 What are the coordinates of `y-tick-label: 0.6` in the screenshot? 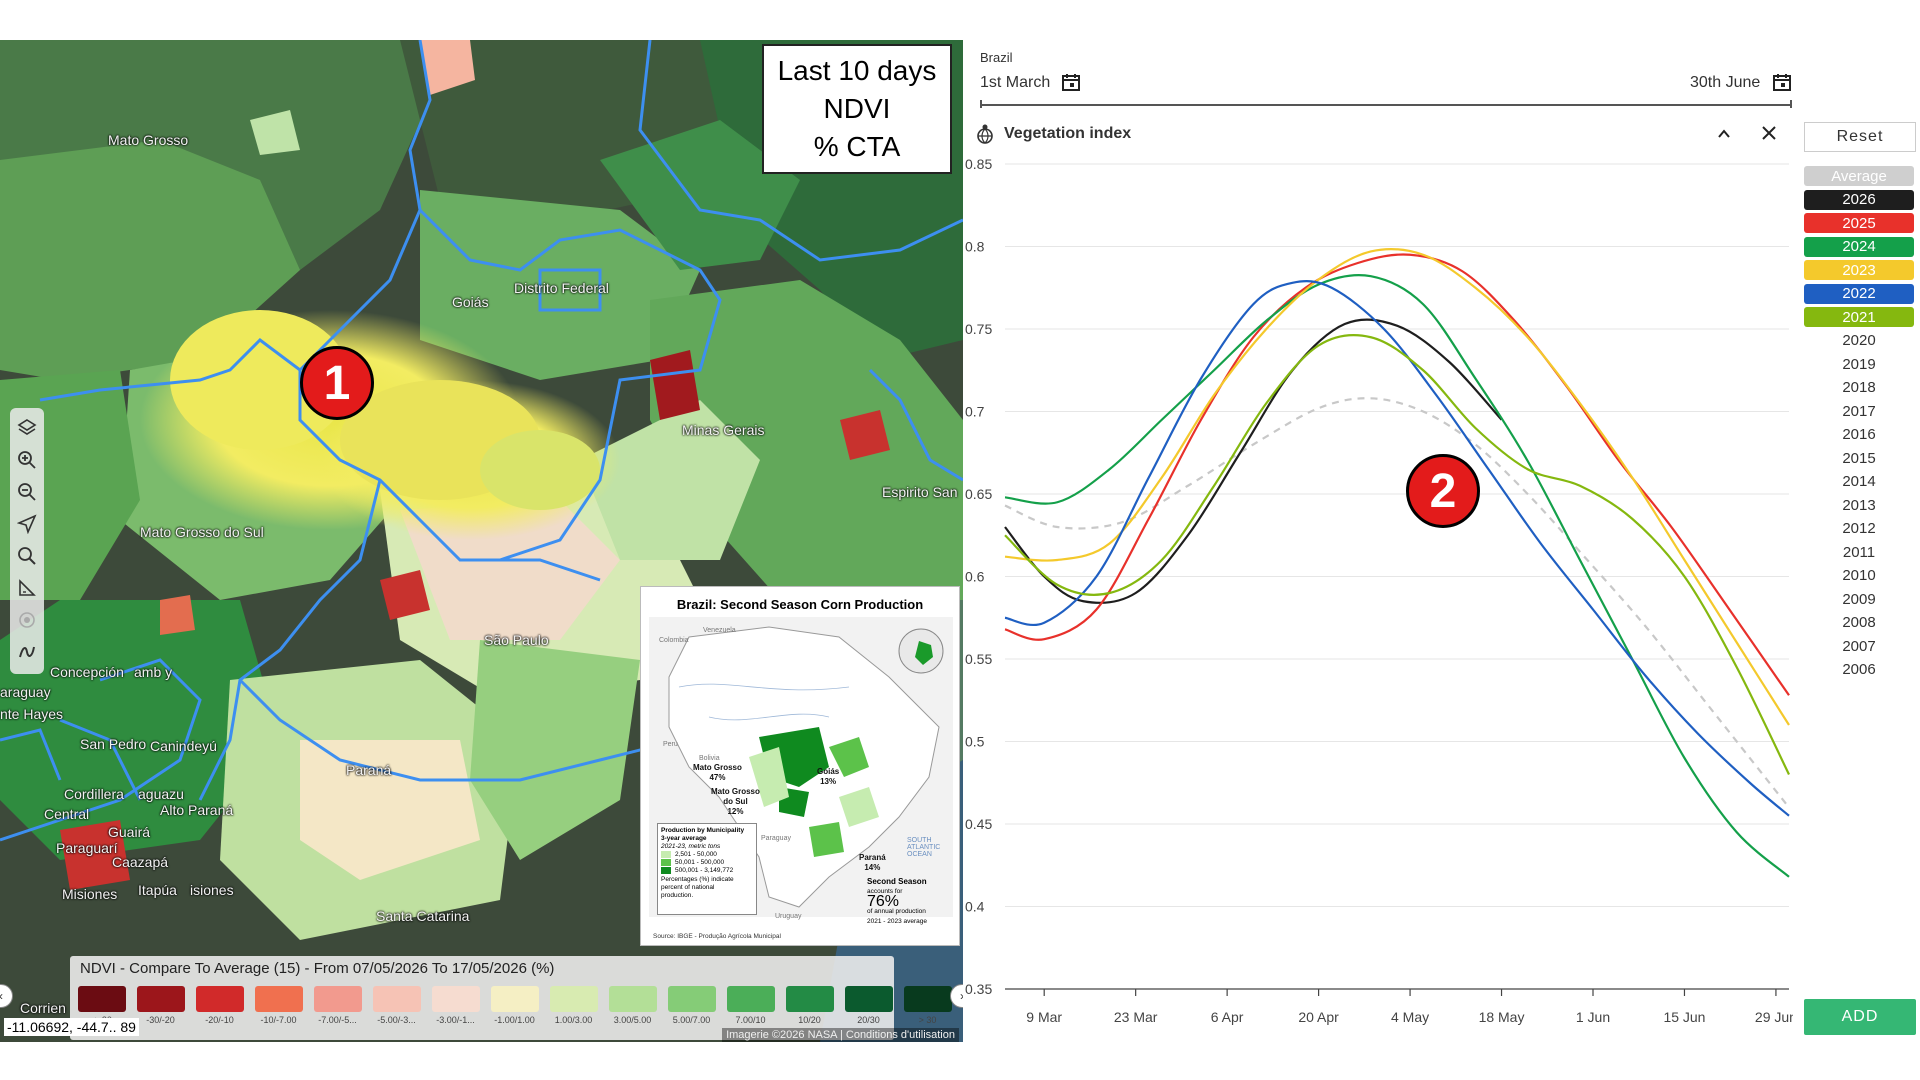 It's located at (975, 577).